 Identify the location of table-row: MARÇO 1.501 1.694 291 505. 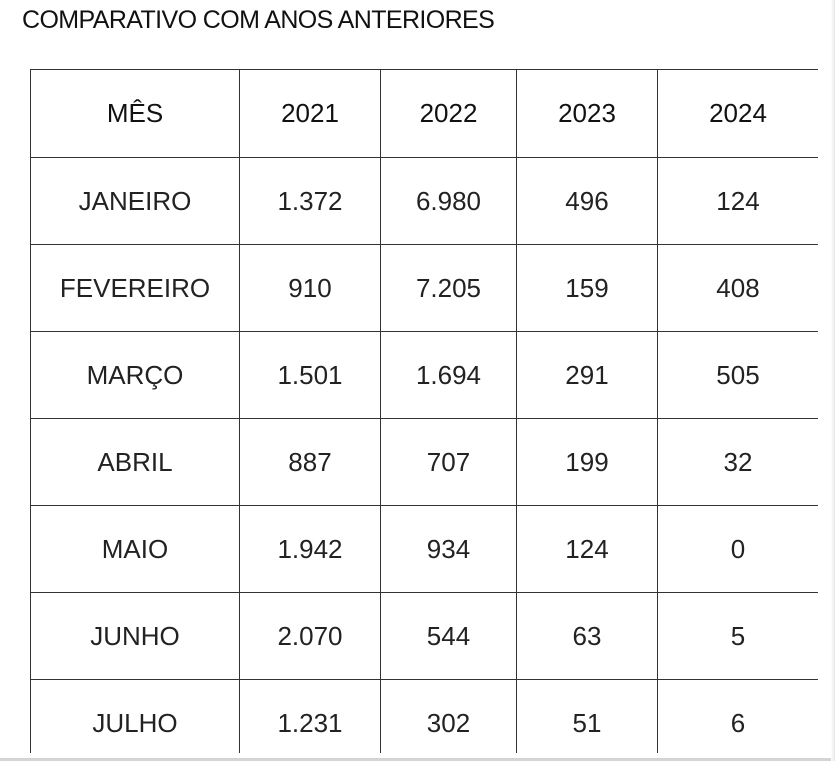
(424, 375).